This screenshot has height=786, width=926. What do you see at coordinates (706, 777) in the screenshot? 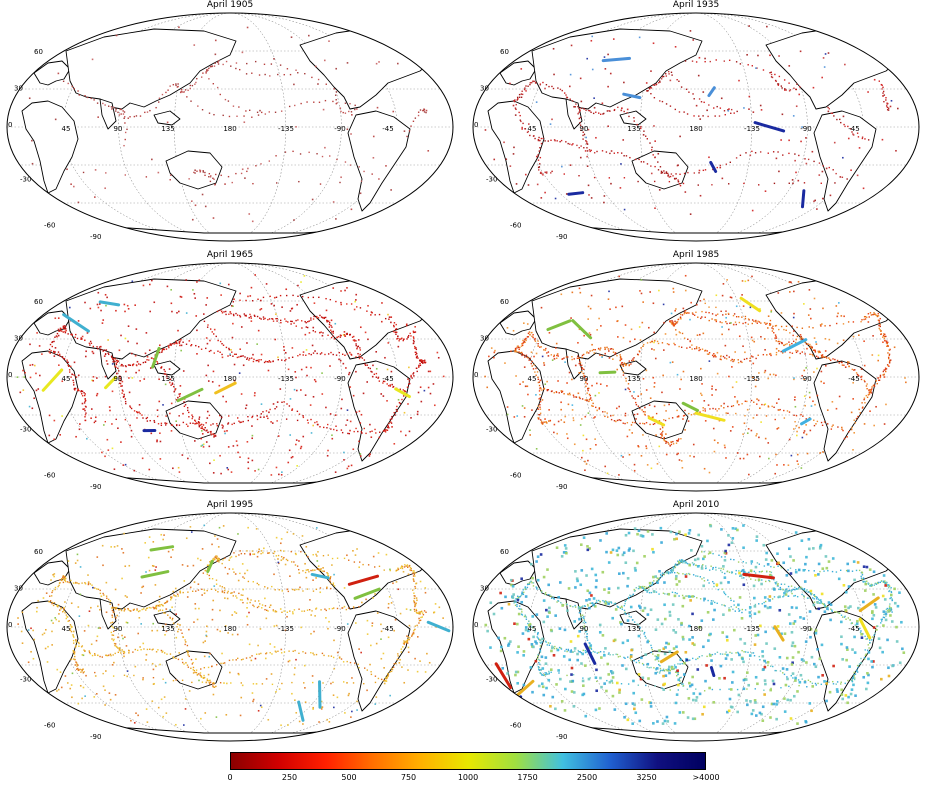
I see `colorbar-tick-label: >4000` at bounding box center [706, 777].